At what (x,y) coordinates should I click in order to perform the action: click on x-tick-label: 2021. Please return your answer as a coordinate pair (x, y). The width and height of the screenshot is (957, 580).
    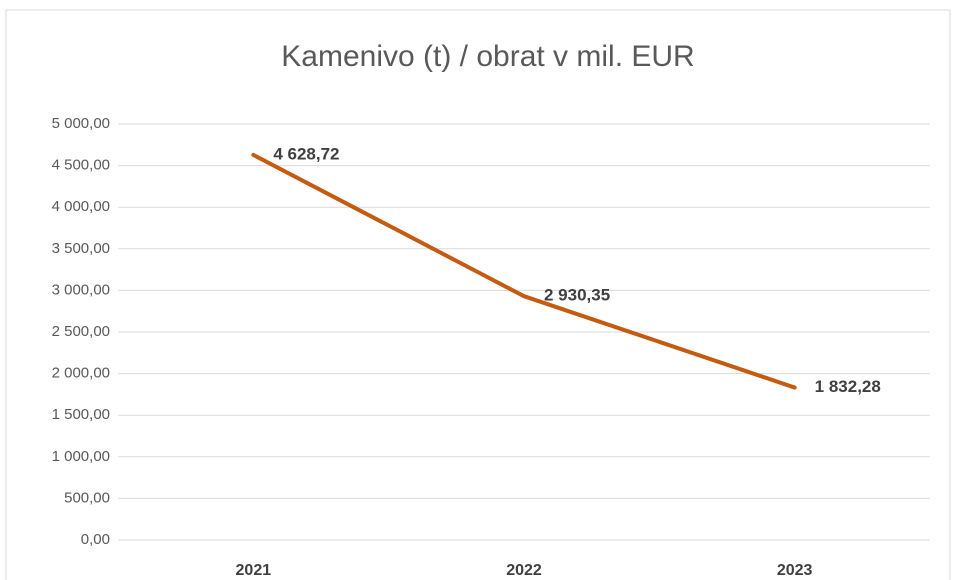
    Looking at the image, I should click on (254, 570).